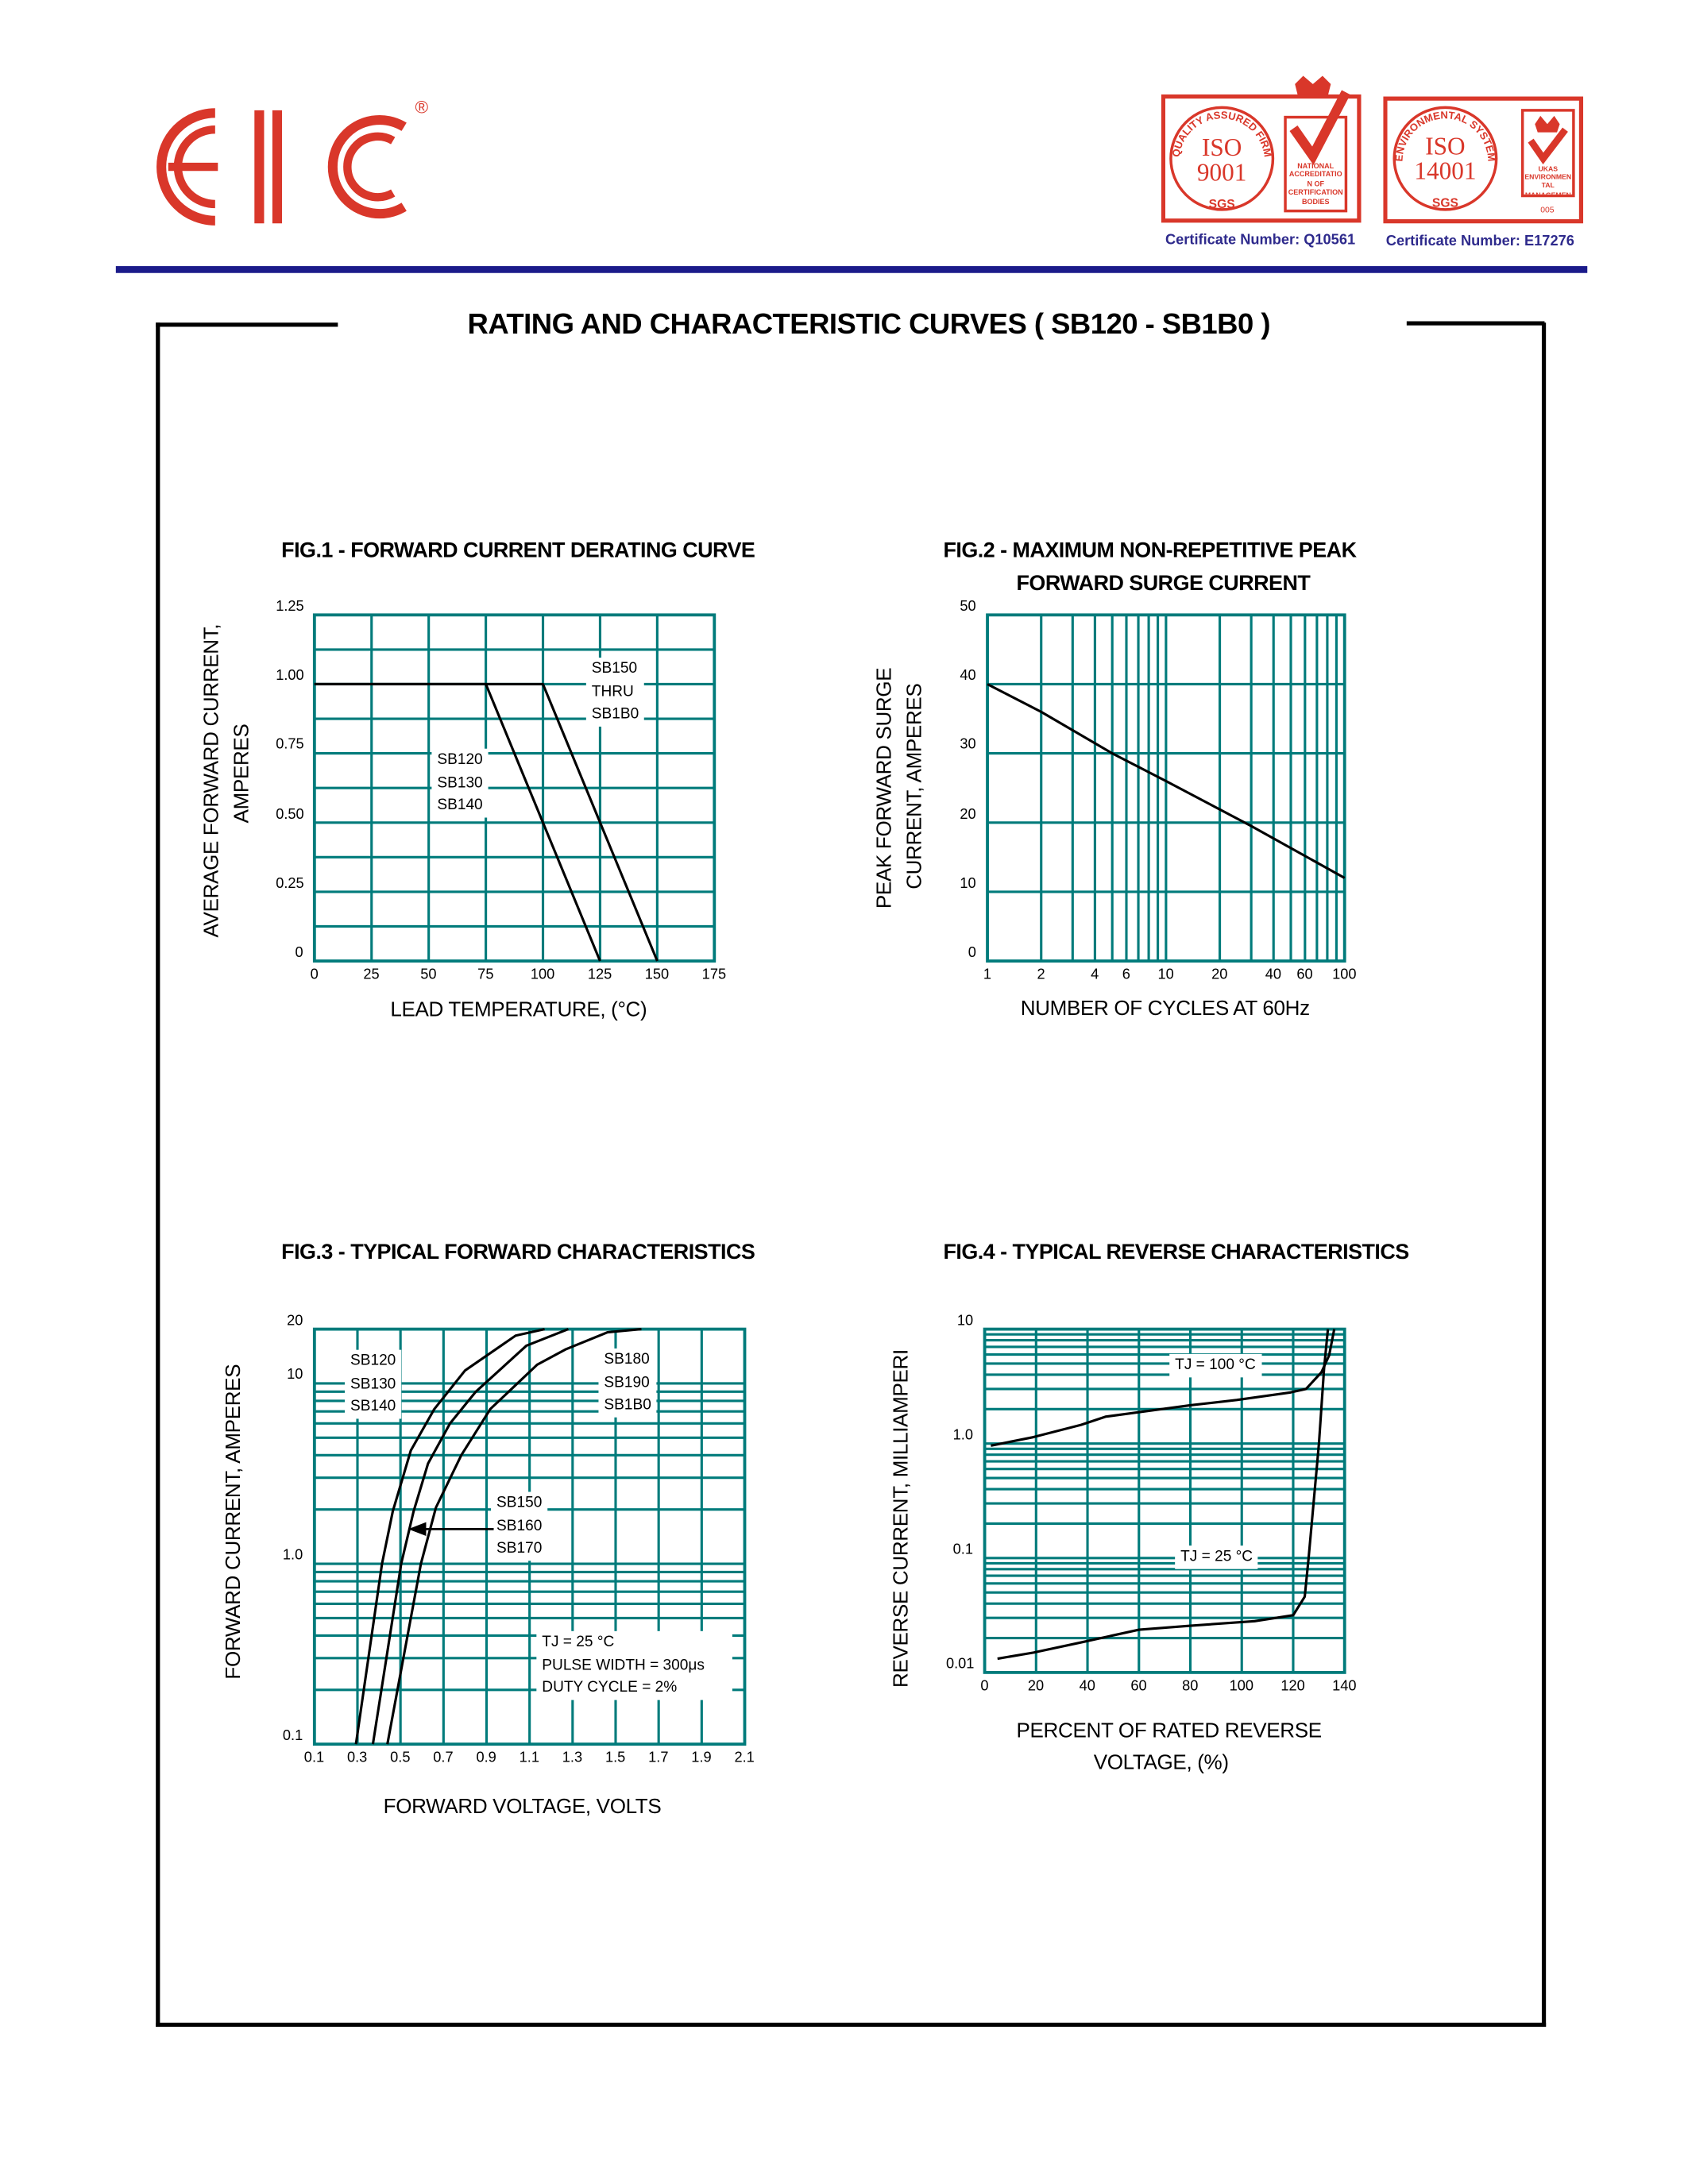 This screenshot has height=2184, width=1688. I want to click on label-line: SB180, so click(627, 1359).